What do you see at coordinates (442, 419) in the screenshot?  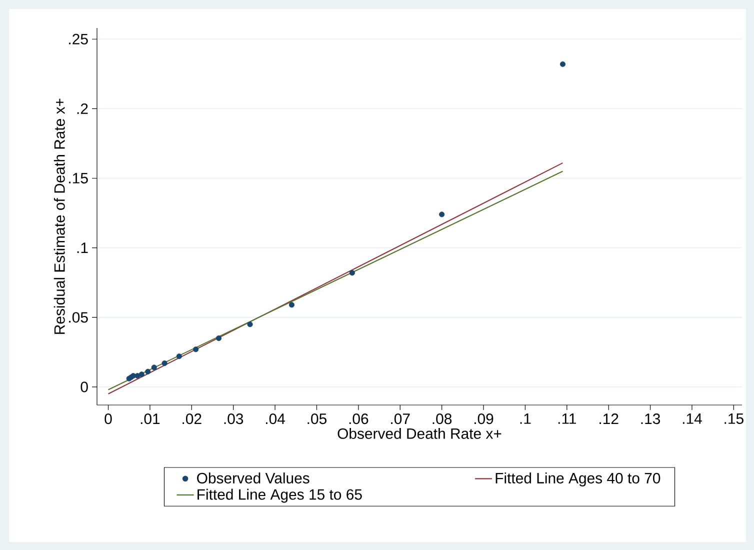 I see `x-tick-label: .08` at bounding box center [442, 419].